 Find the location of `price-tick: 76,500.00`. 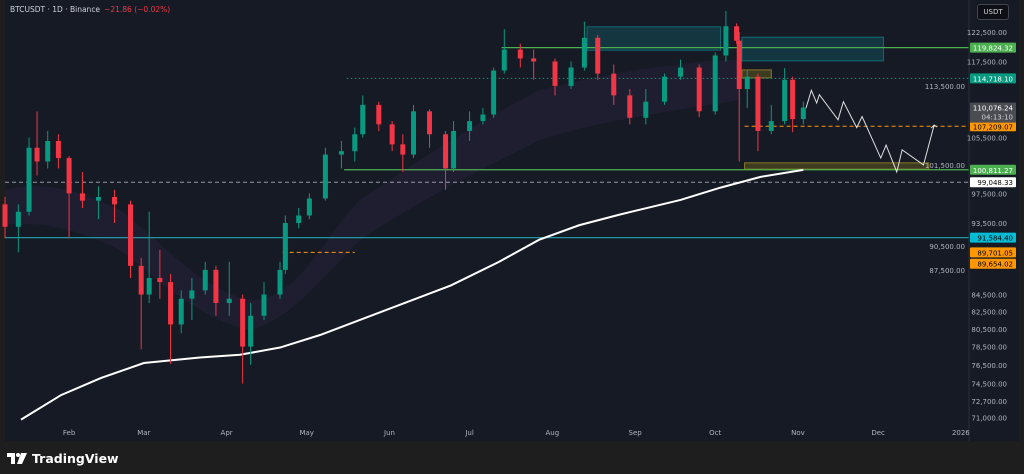

price-tick: 76,500.00 is located at coordinates (989, 366).